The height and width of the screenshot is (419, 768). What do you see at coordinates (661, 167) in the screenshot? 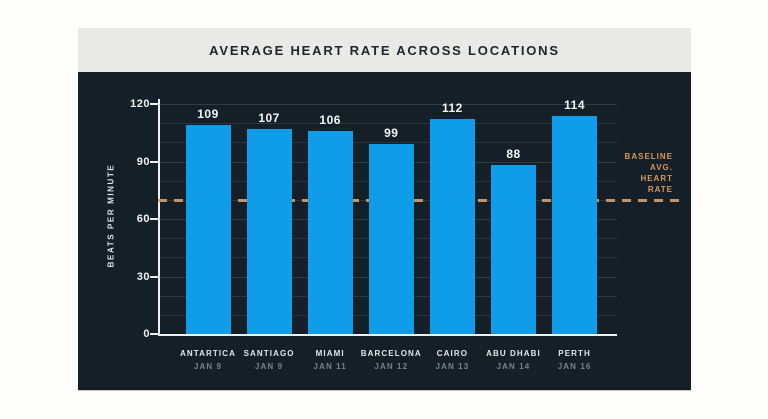
I see `baseline-label-line: AVG.` at bounding box center [661, 167].